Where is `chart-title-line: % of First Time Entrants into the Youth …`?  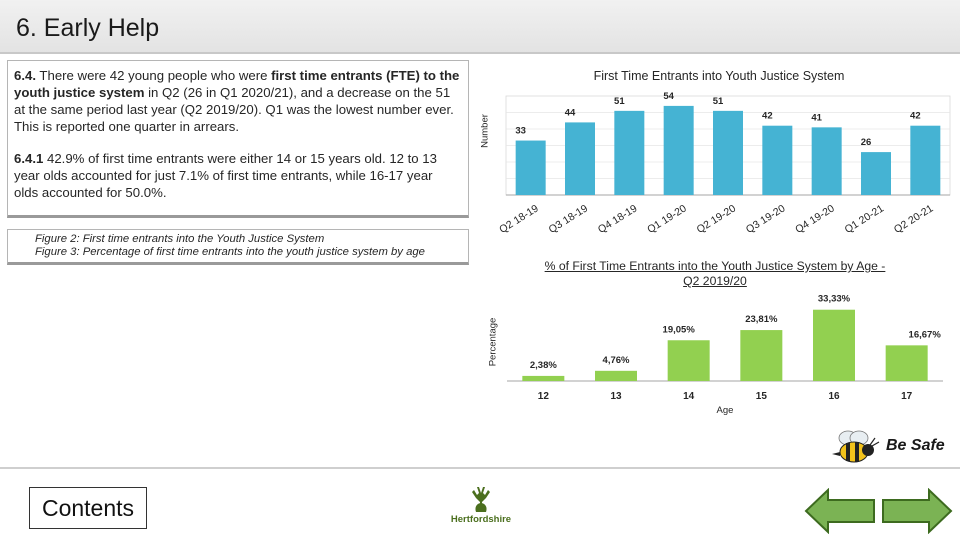 chart-title-line: % of First Time Entrants into the Youth … is located at coordinates (715, 266).